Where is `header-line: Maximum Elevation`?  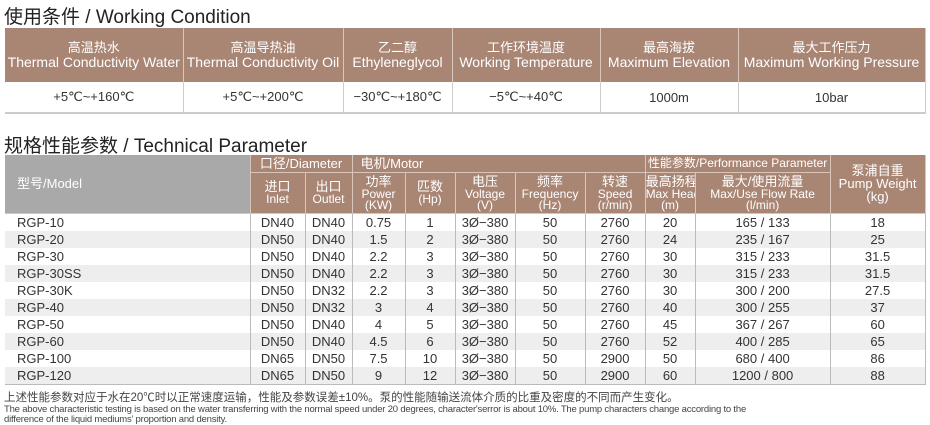
header-line: Maximum Elevation is located at coordinates (669, 62).